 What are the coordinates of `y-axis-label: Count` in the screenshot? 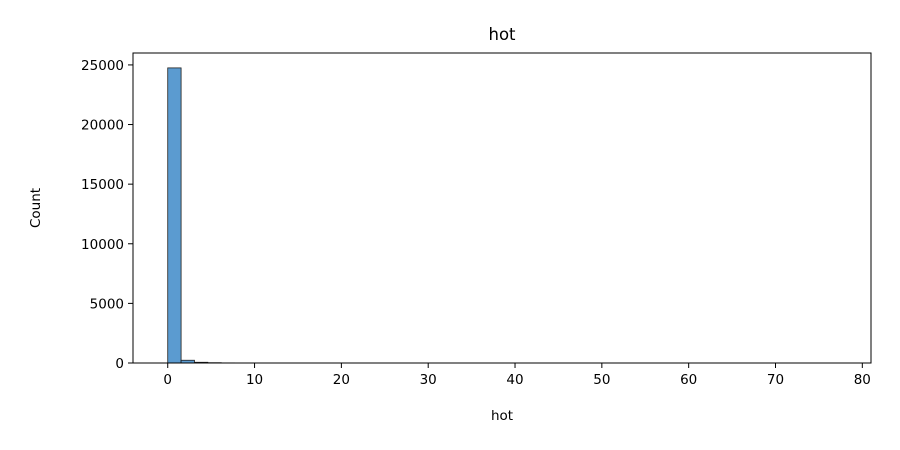 It's located at (36, 208).